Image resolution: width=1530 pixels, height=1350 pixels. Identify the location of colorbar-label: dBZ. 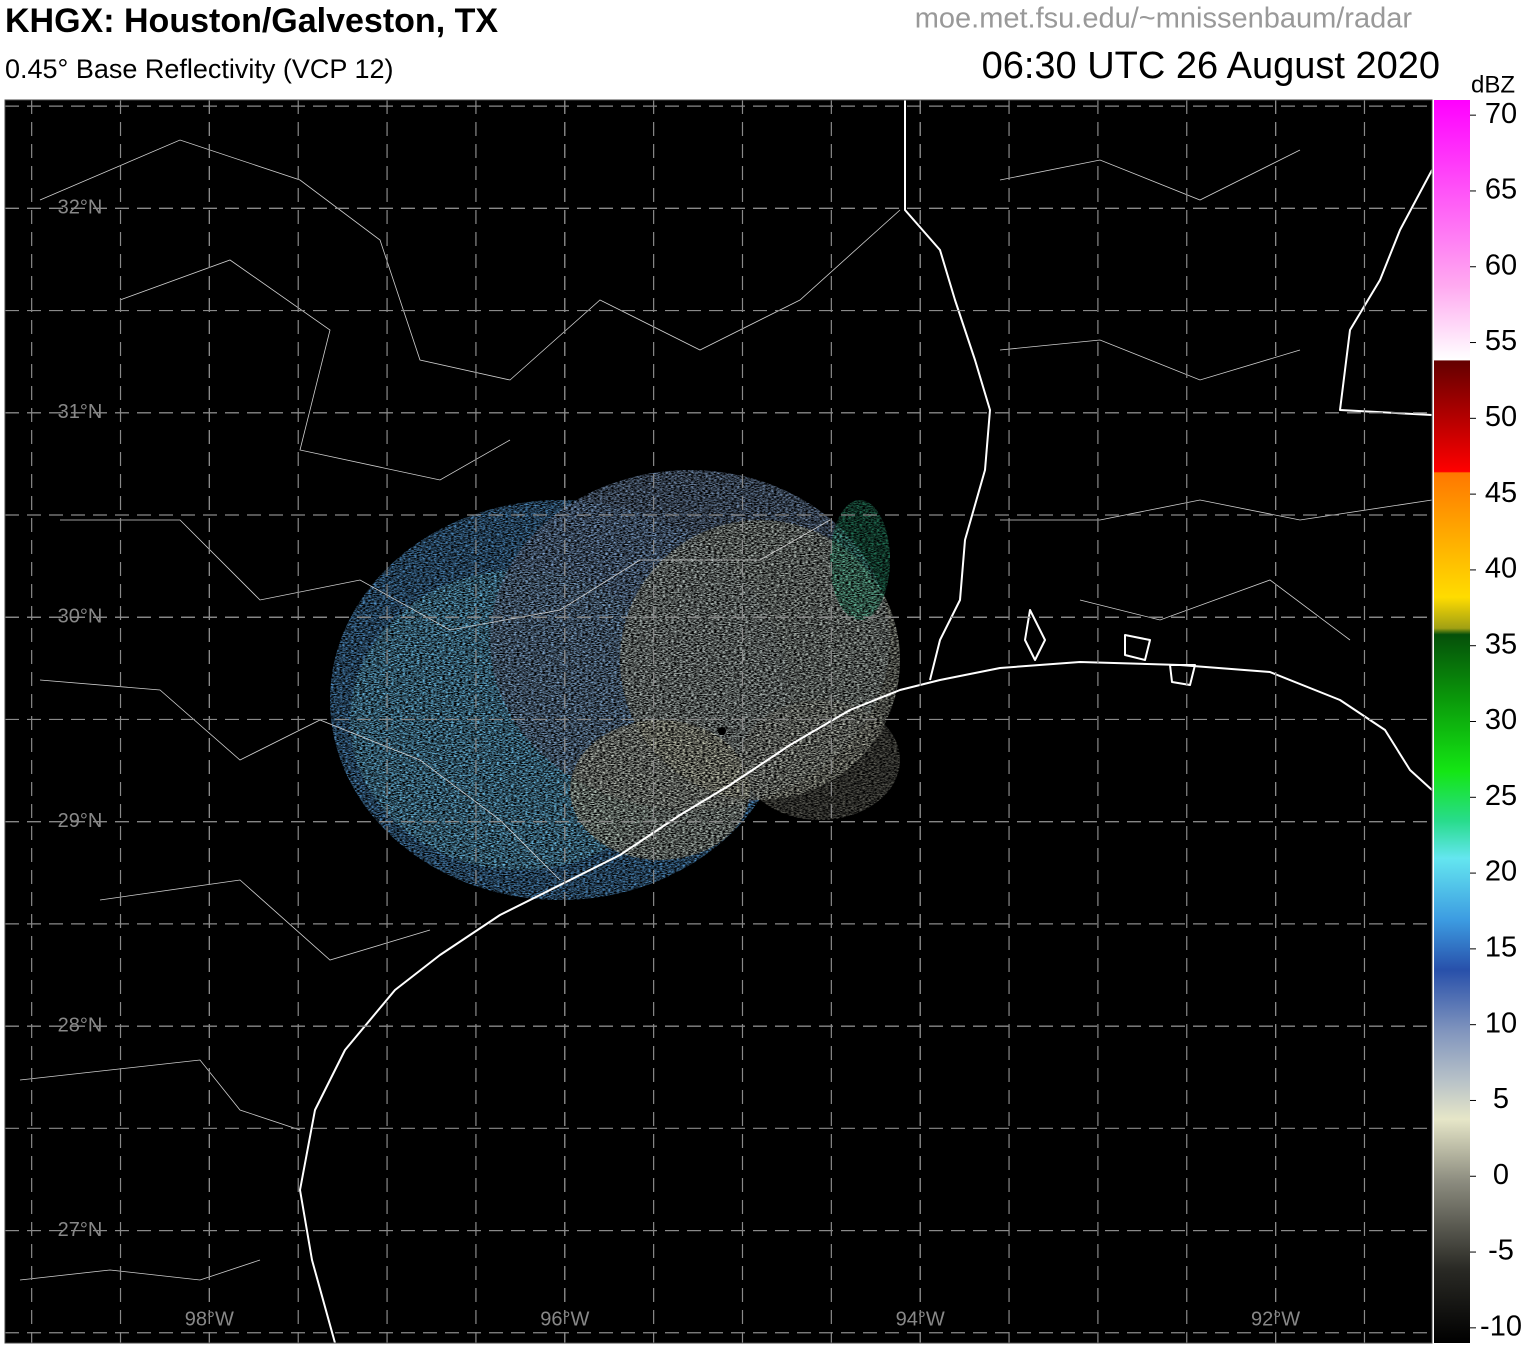
(1493, 84).